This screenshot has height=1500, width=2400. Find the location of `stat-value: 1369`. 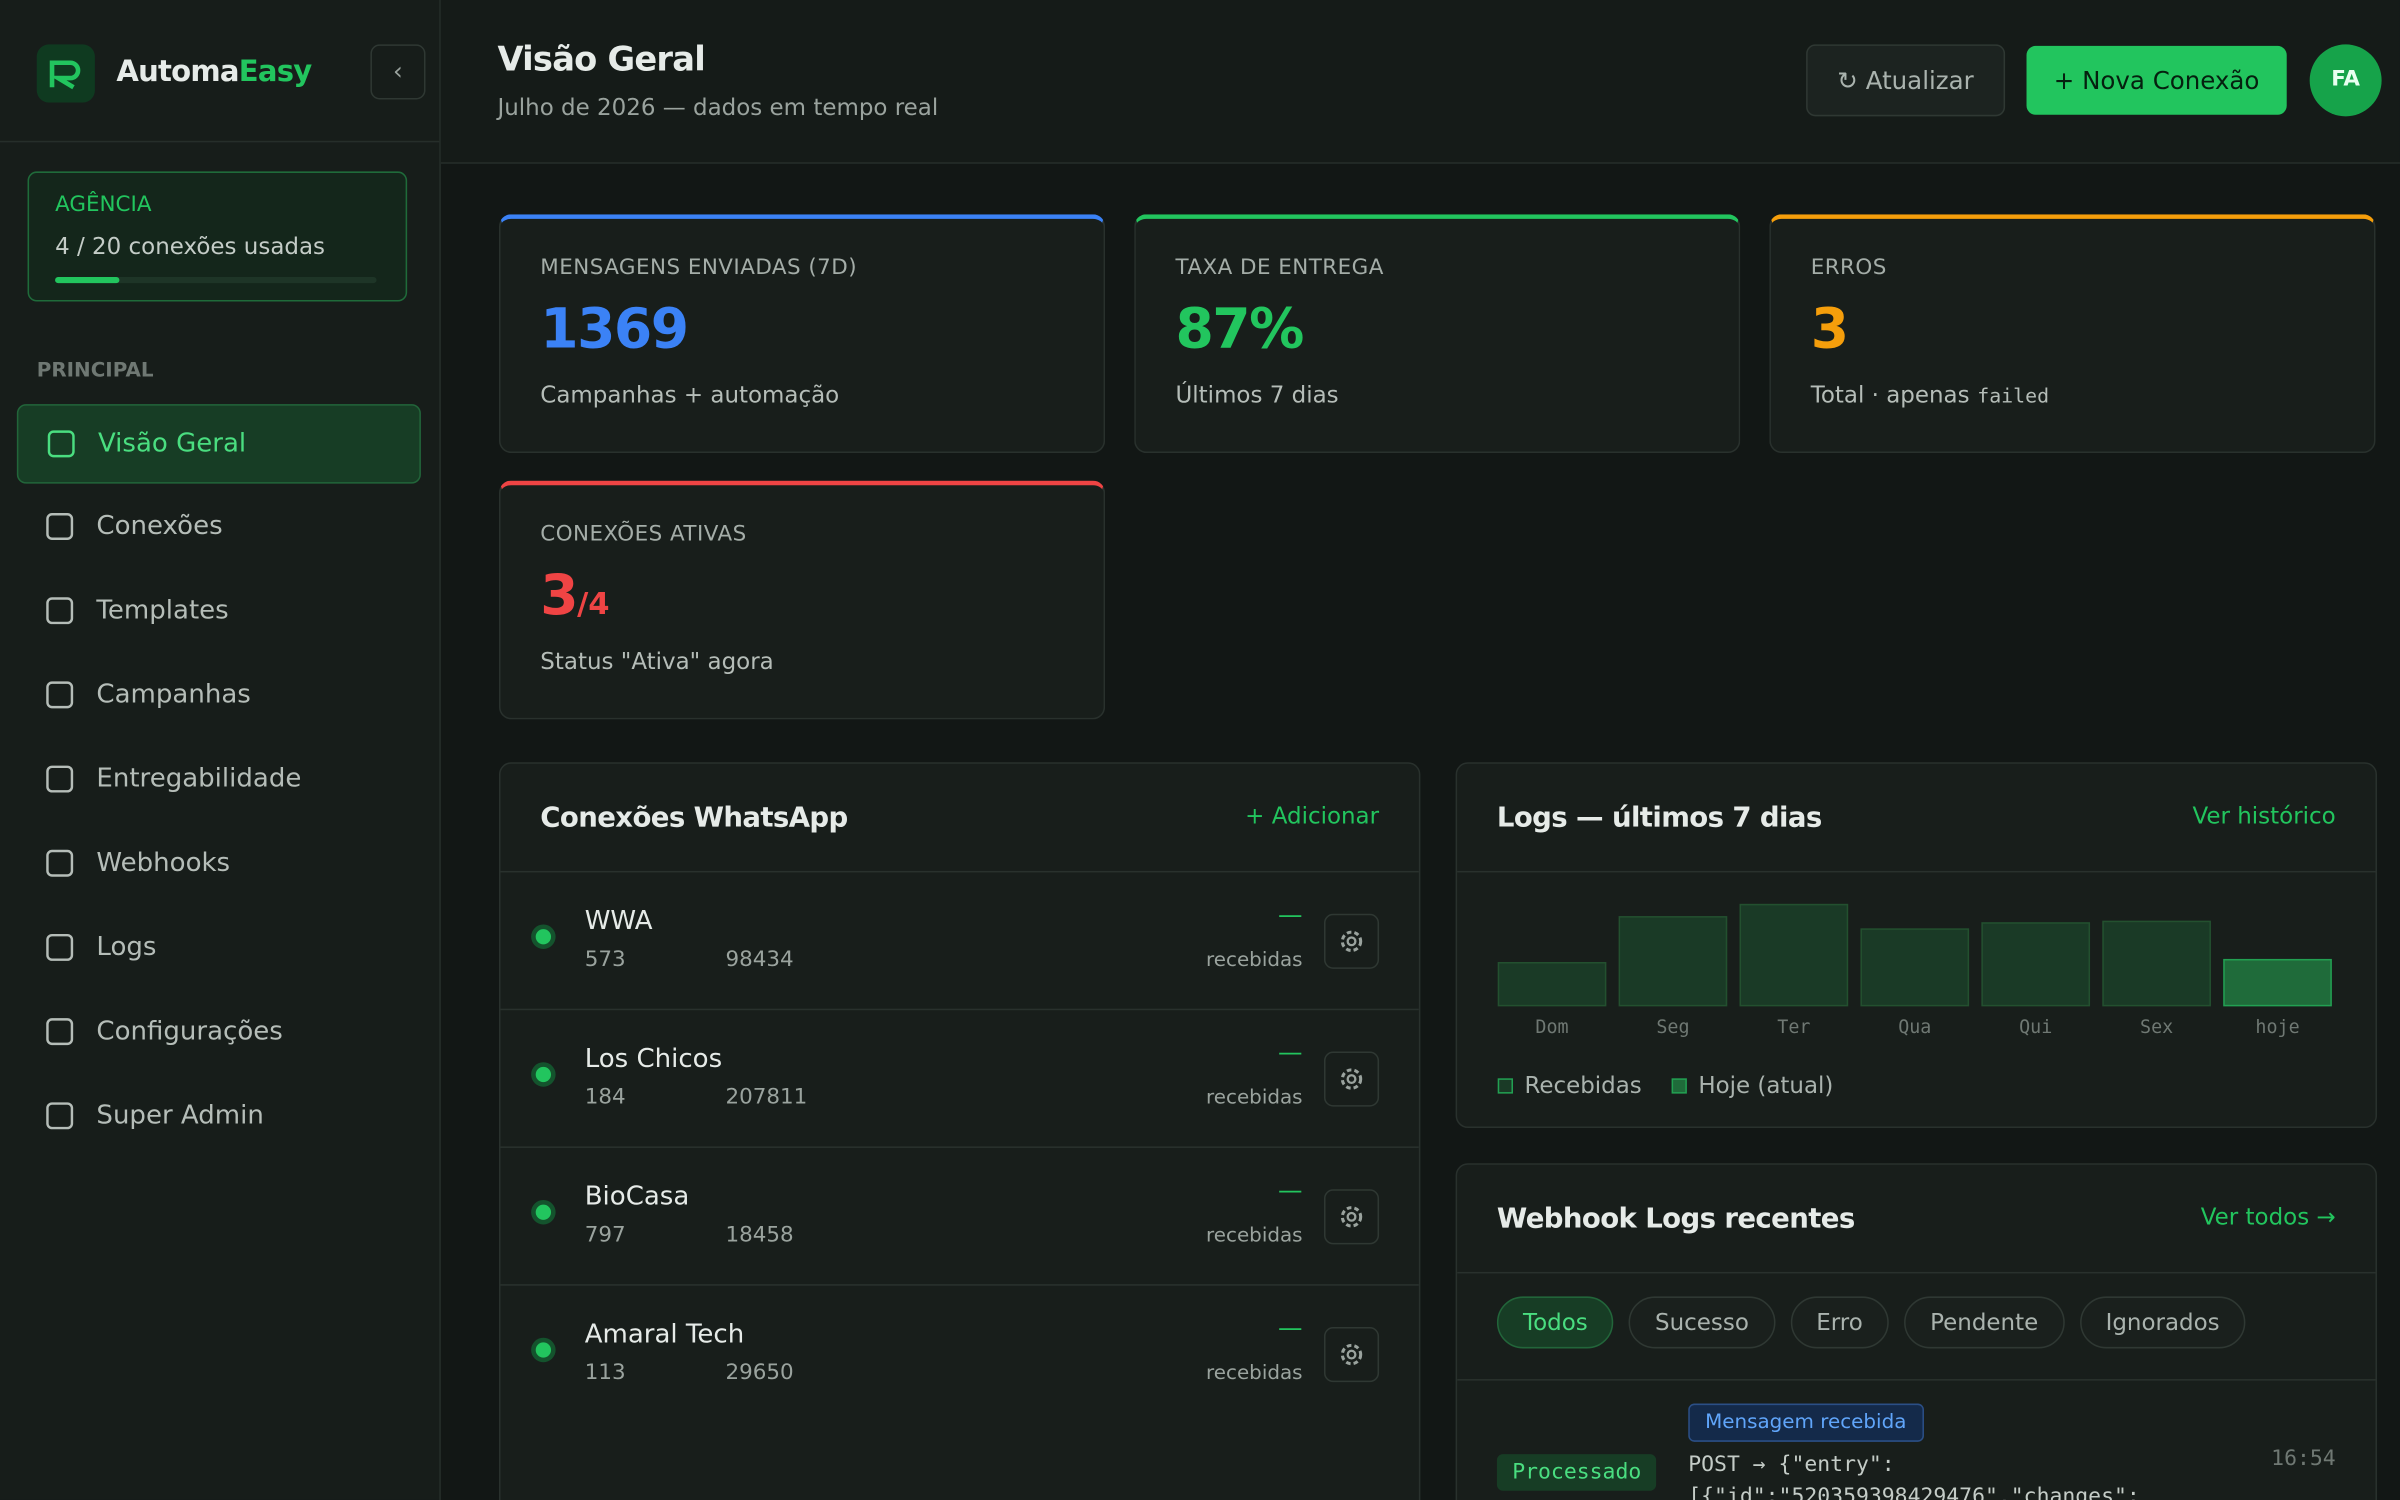

stat-value: 1369 is located at coordinates (614, 329).